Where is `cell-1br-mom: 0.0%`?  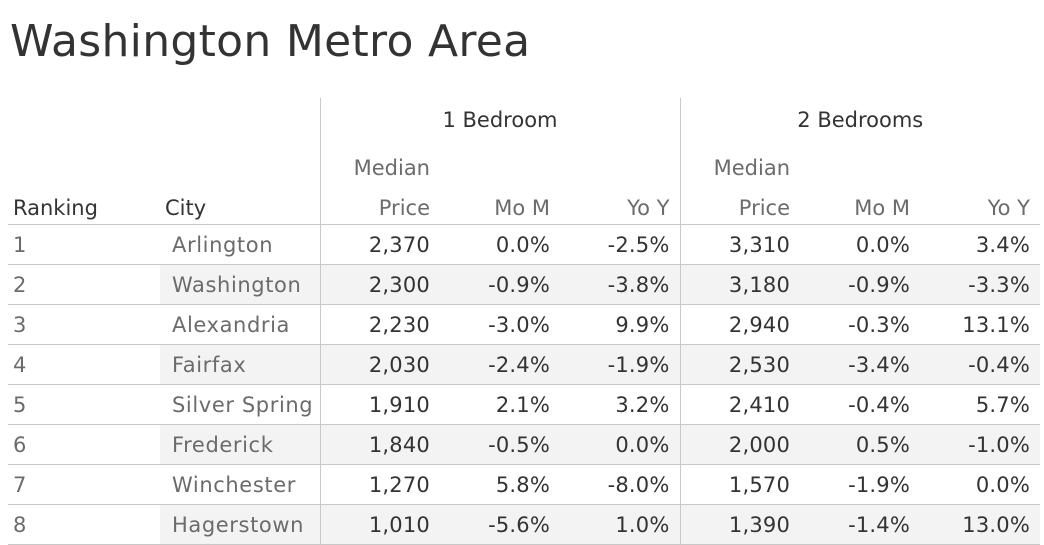 cell-1br-mom: 0.0% is located at coordinates (500, 244).